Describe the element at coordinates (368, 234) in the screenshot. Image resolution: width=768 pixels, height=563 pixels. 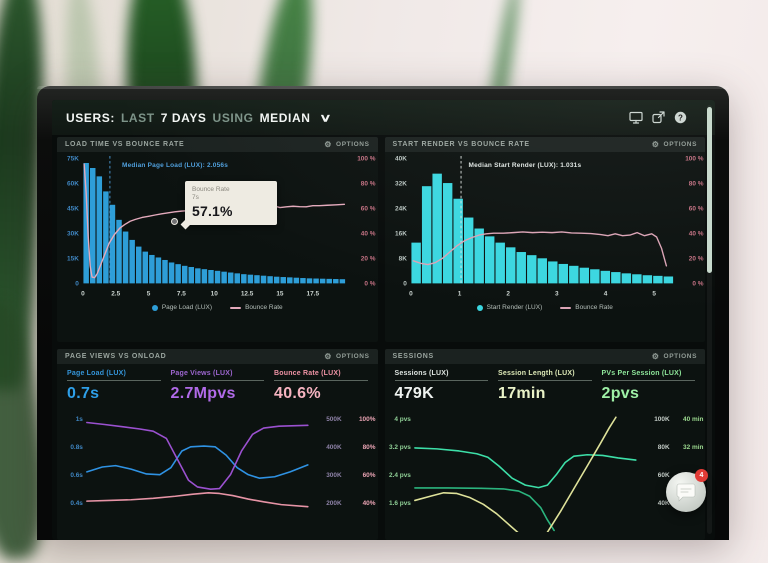
I see `svg-text: 40 %` at that location.